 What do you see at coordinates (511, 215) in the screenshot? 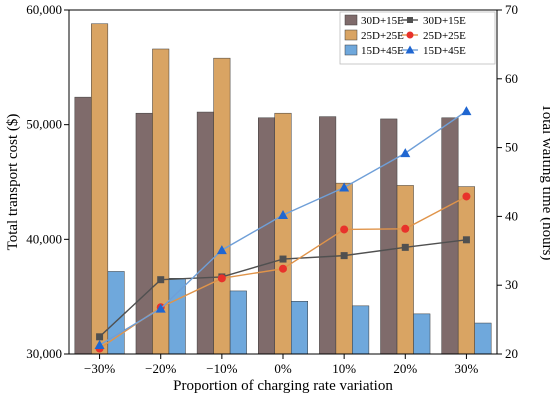
I see `y-right-tick-label: 40` at bounding box center [511, 215].